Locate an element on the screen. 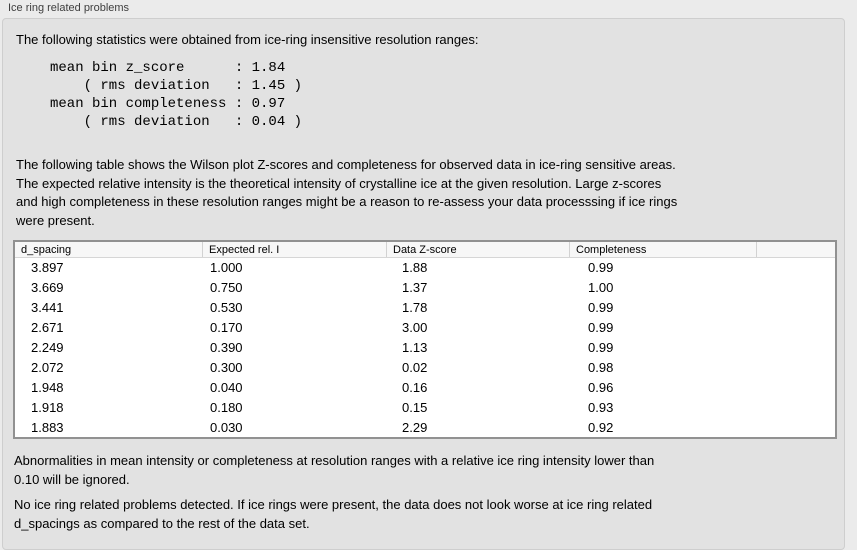 This screenshot has width=857, height=550. table-cell: 0.98 is located at coordinates (601, 367).